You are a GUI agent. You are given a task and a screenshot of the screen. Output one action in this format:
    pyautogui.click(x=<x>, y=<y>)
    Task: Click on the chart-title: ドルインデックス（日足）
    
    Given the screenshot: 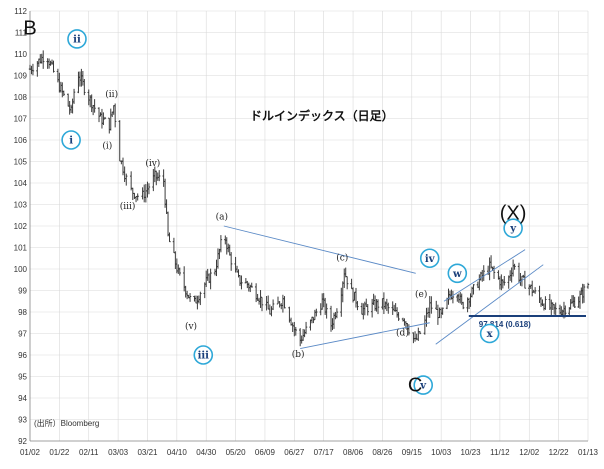 What is the action you would take?
    pyautogui.click(x=322, y=115)
    